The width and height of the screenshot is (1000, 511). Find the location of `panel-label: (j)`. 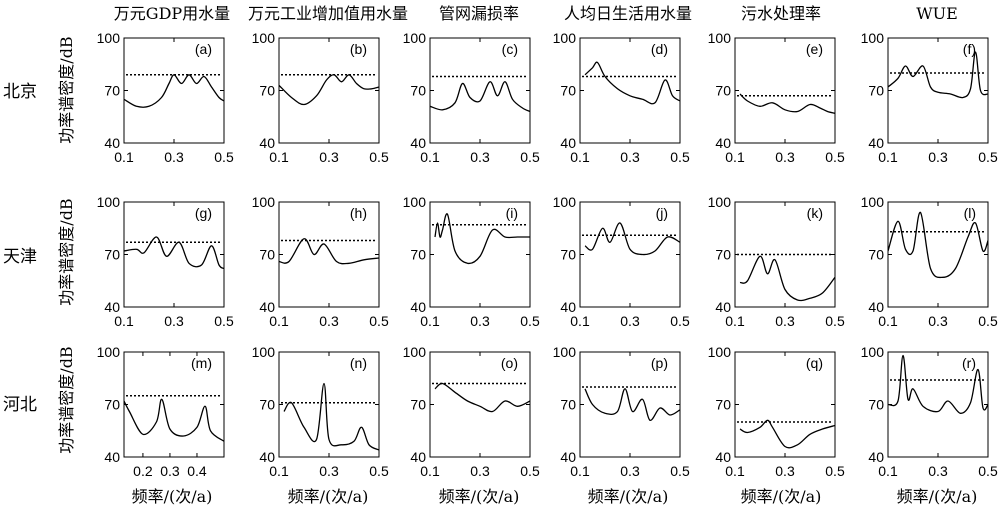

panel-label: (j) is located at coordinates (662, 213).